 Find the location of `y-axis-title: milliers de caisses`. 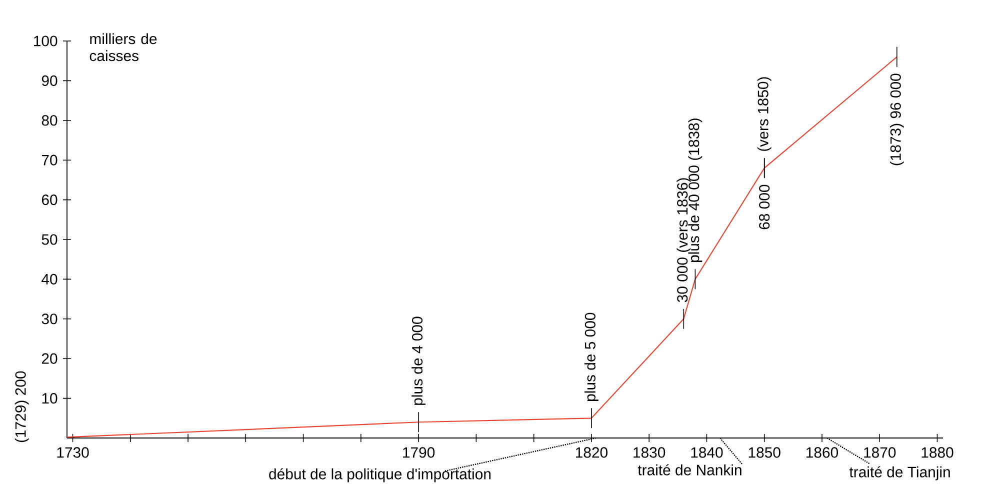

y-axis-title: milliers de caisses is located at coordinates (123, 47).